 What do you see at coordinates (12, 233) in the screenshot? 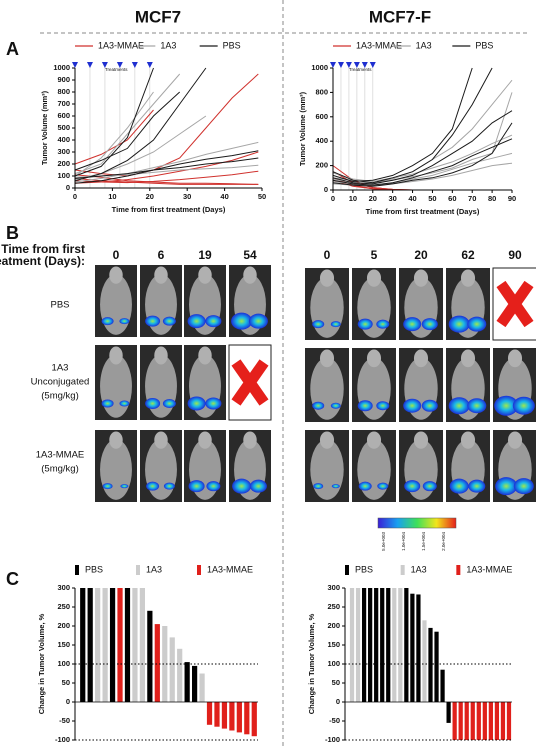
I see `panel-letter: B` at bounding box center [12, 233].